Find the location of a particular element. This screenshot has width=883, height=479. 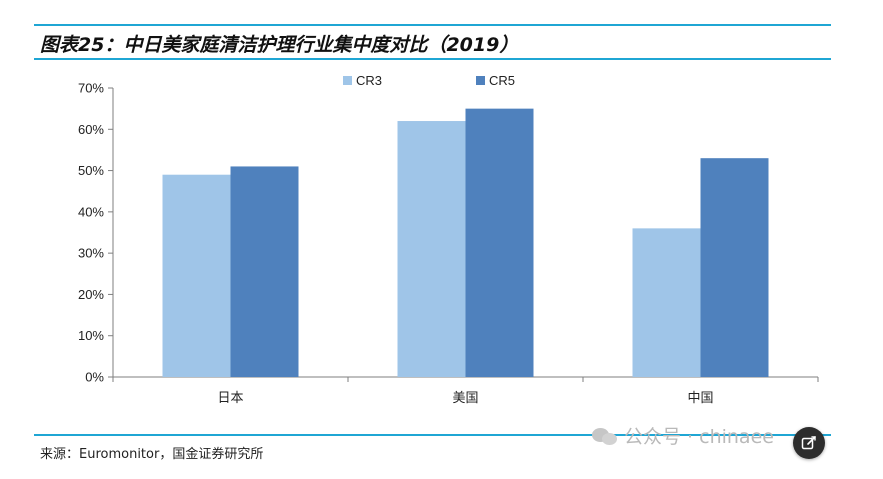

legend-swatch-cr5 is located at coordinates (480, 80).